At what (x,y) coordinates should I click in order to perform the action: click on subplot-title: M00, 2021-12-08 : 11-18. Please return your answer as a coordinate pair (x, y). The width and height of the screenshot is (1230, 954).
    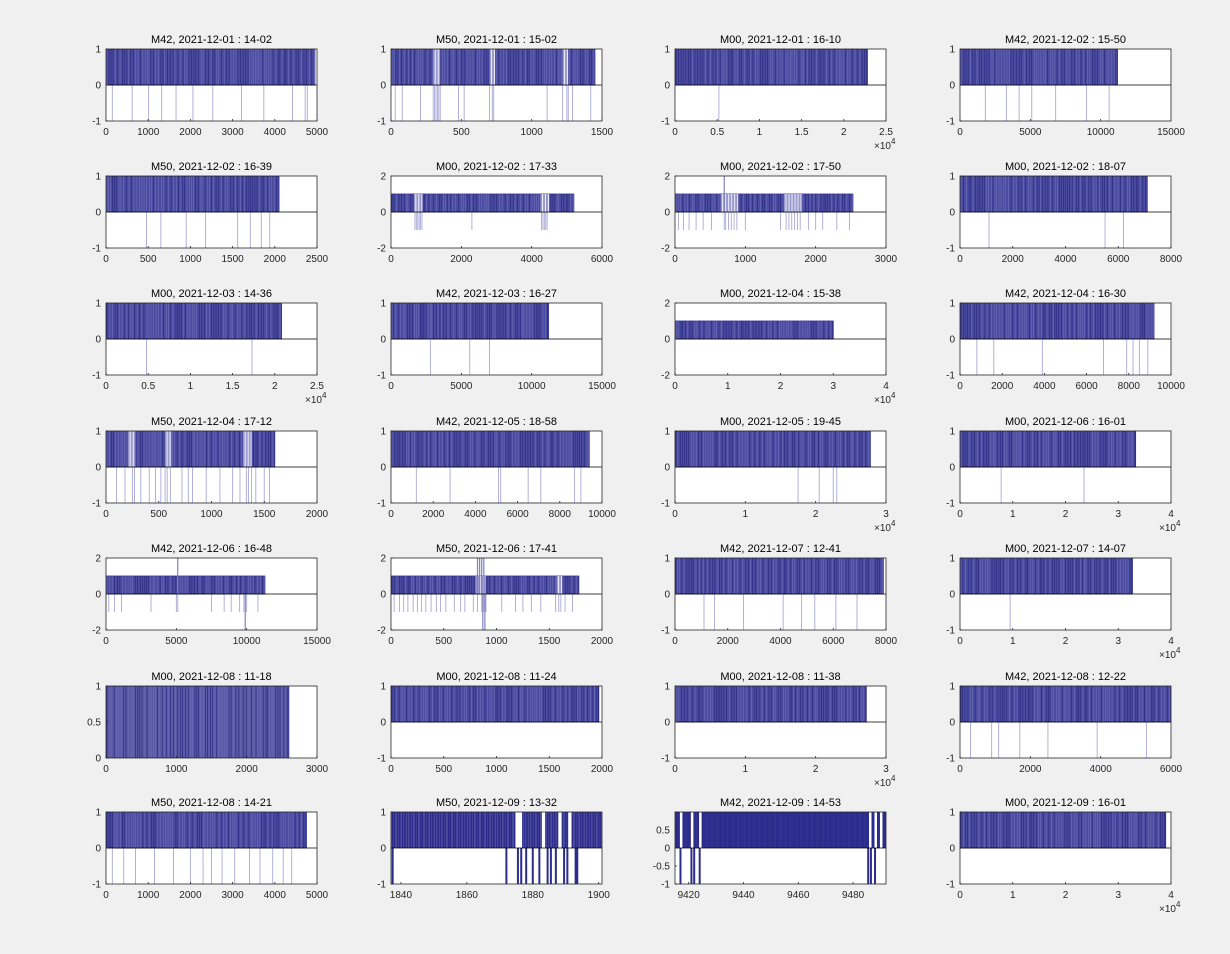
    Looking at the image, I should click on (211, 677).